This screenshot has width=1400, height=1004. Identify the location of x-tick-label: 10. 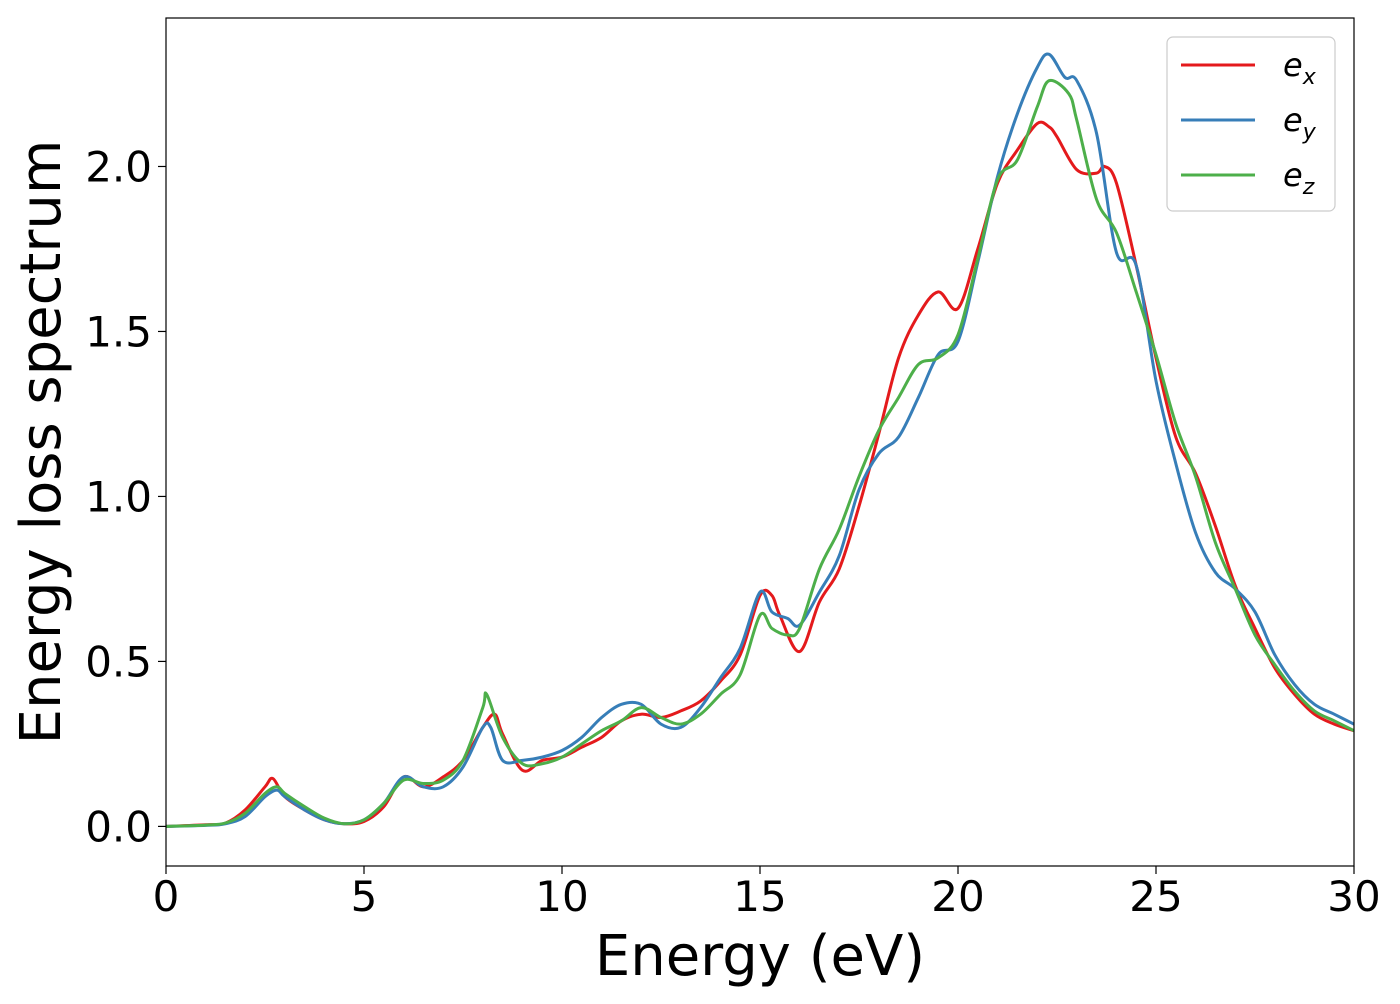
(561, 896).